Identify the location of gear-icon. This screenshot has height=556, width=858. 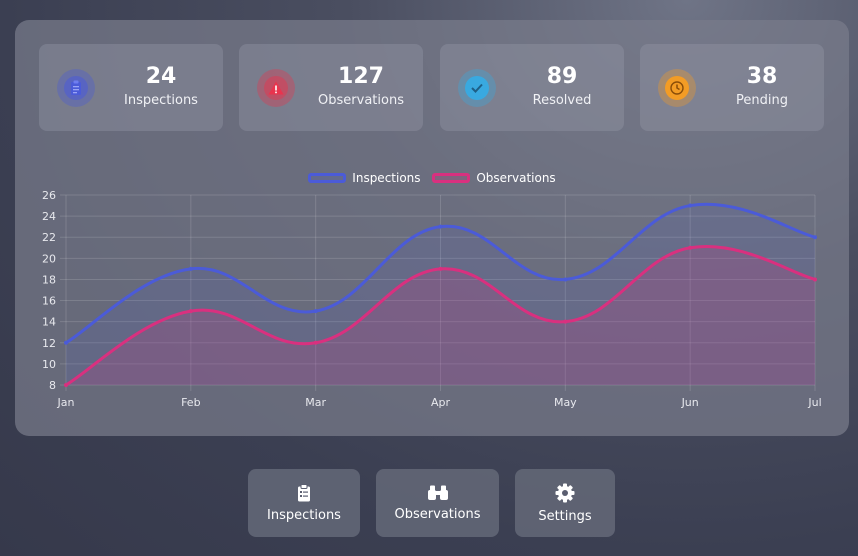
(565, 492).